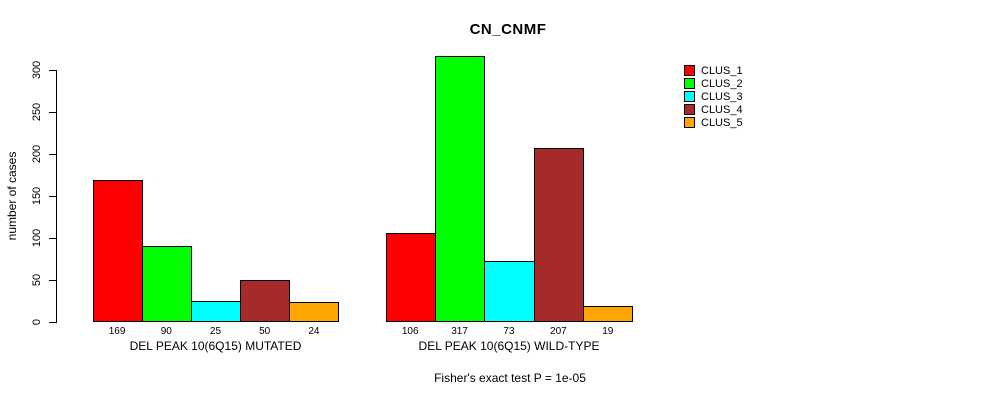 The image size is (990, 400). Describe the element at coordinates (460, 188) in the screenshot. I see `bar-clus_2-group2` at that location.